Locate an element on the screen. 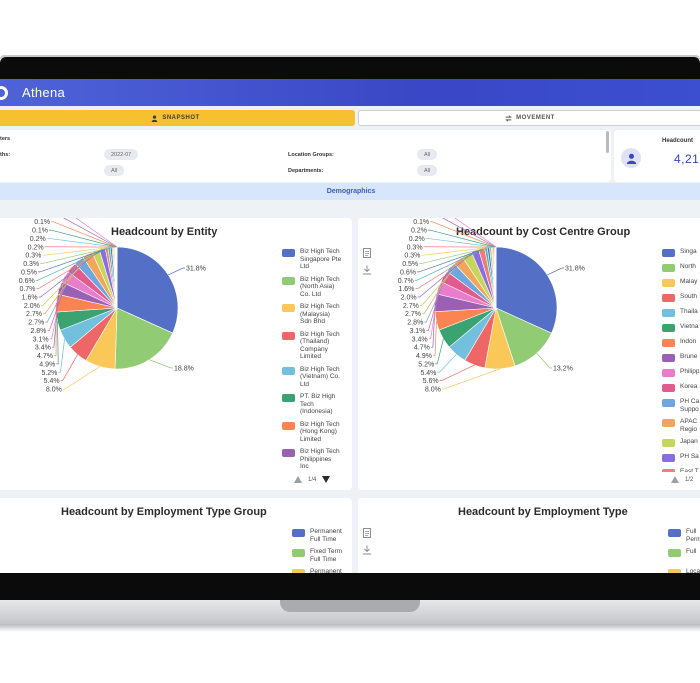 The height and width of the screenshot is (683, 700). legend-pager: 1/2 is located at coordinates (682, 479).